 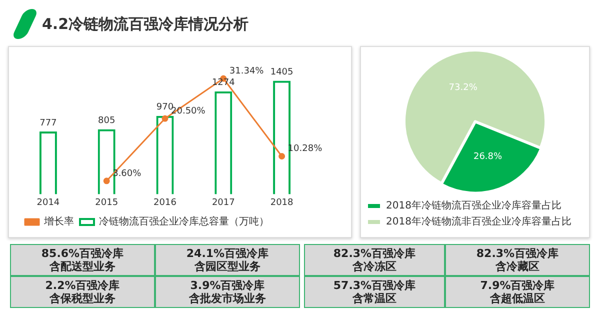 I want to click on legend-label: 冷链物流百强企业冷库总容量（万吨）, so click(x=184, y=222).